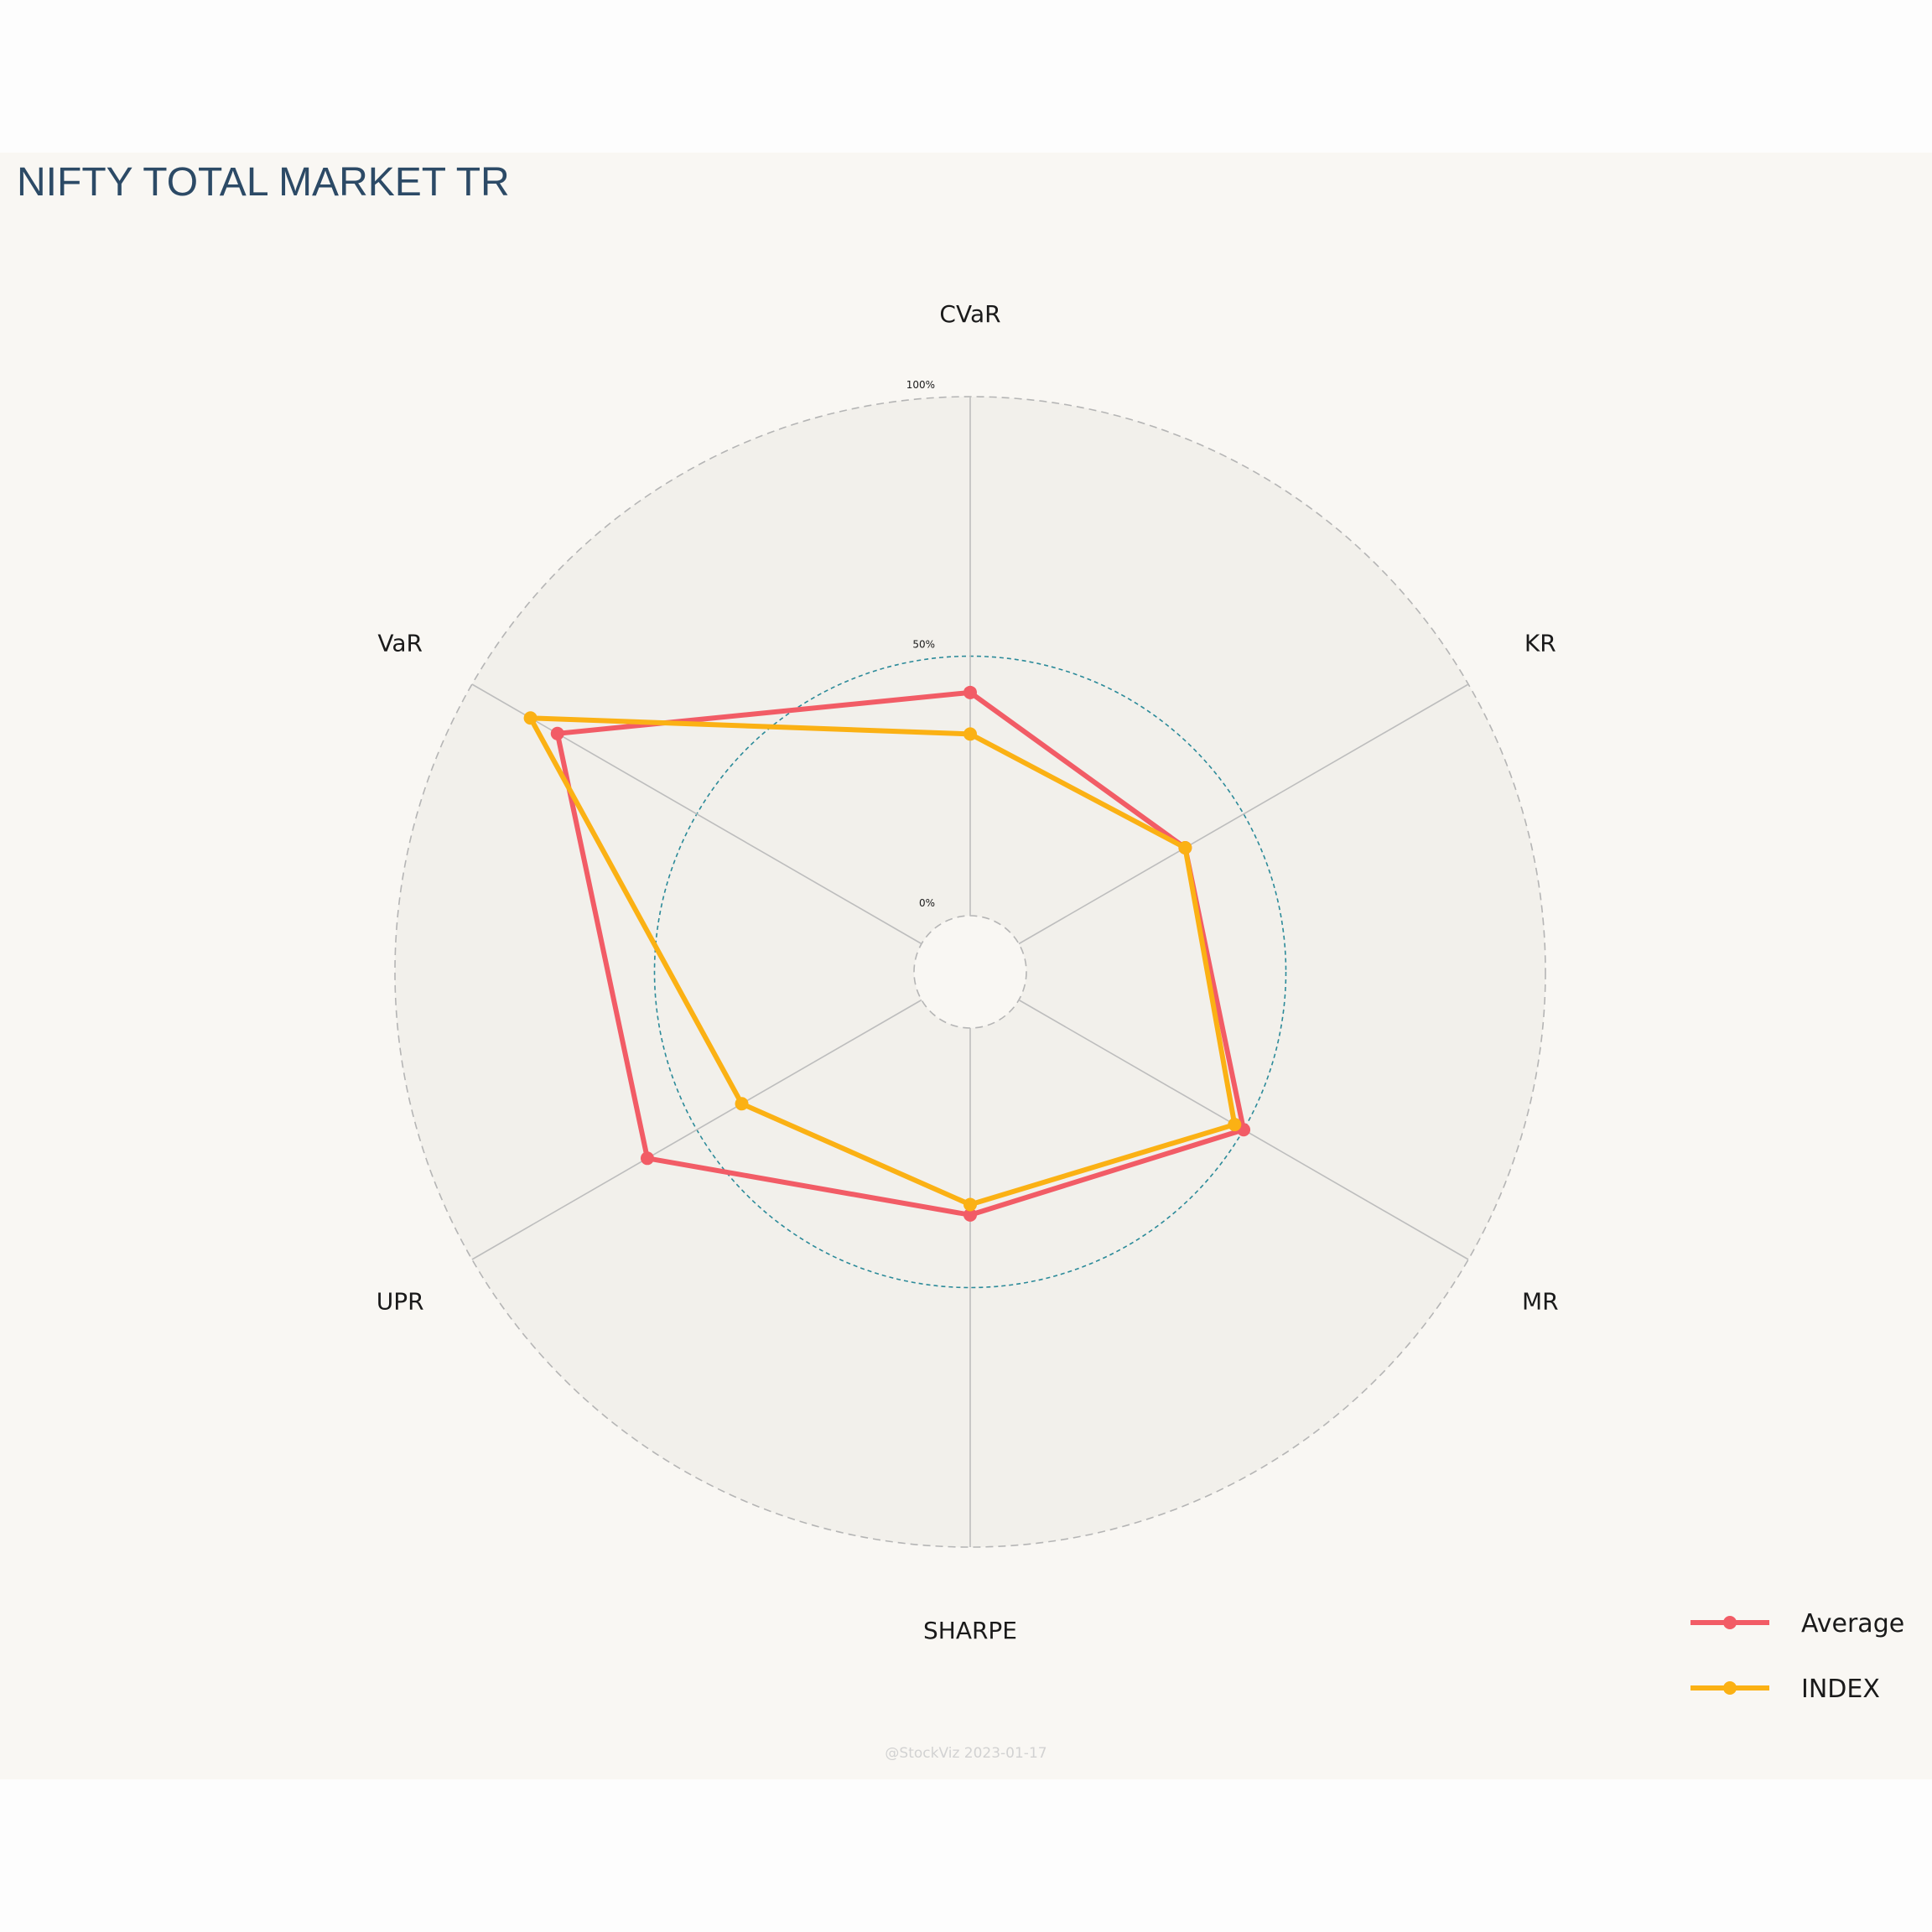  What do you see at coordinates (969, 314) in the screenshot?
I see `axis-label-cvar: CVaR` at bounding box center [969, 314].